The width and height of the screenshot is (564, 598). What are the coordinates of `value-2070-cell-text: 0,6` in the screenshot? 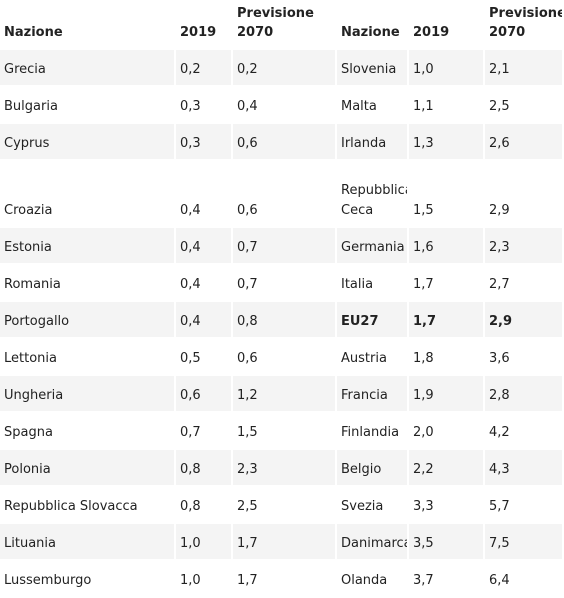 It's located at (247, 143).